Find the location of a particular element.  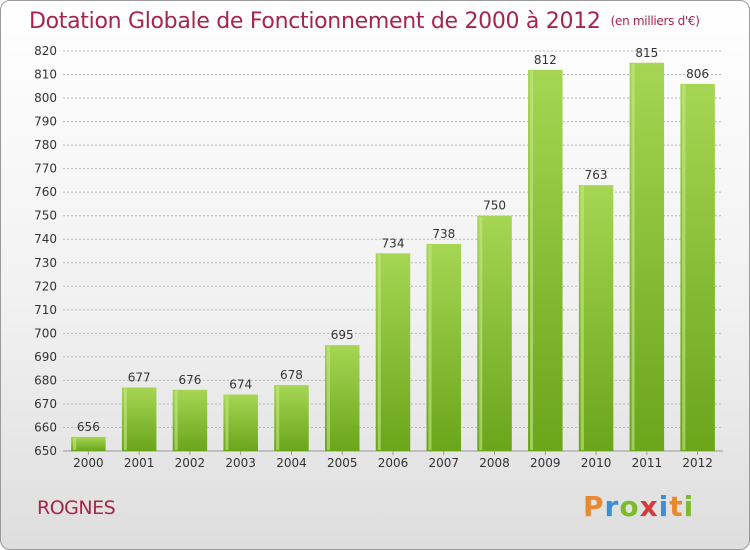

bar-2005 is located at coordinates (342, 398).